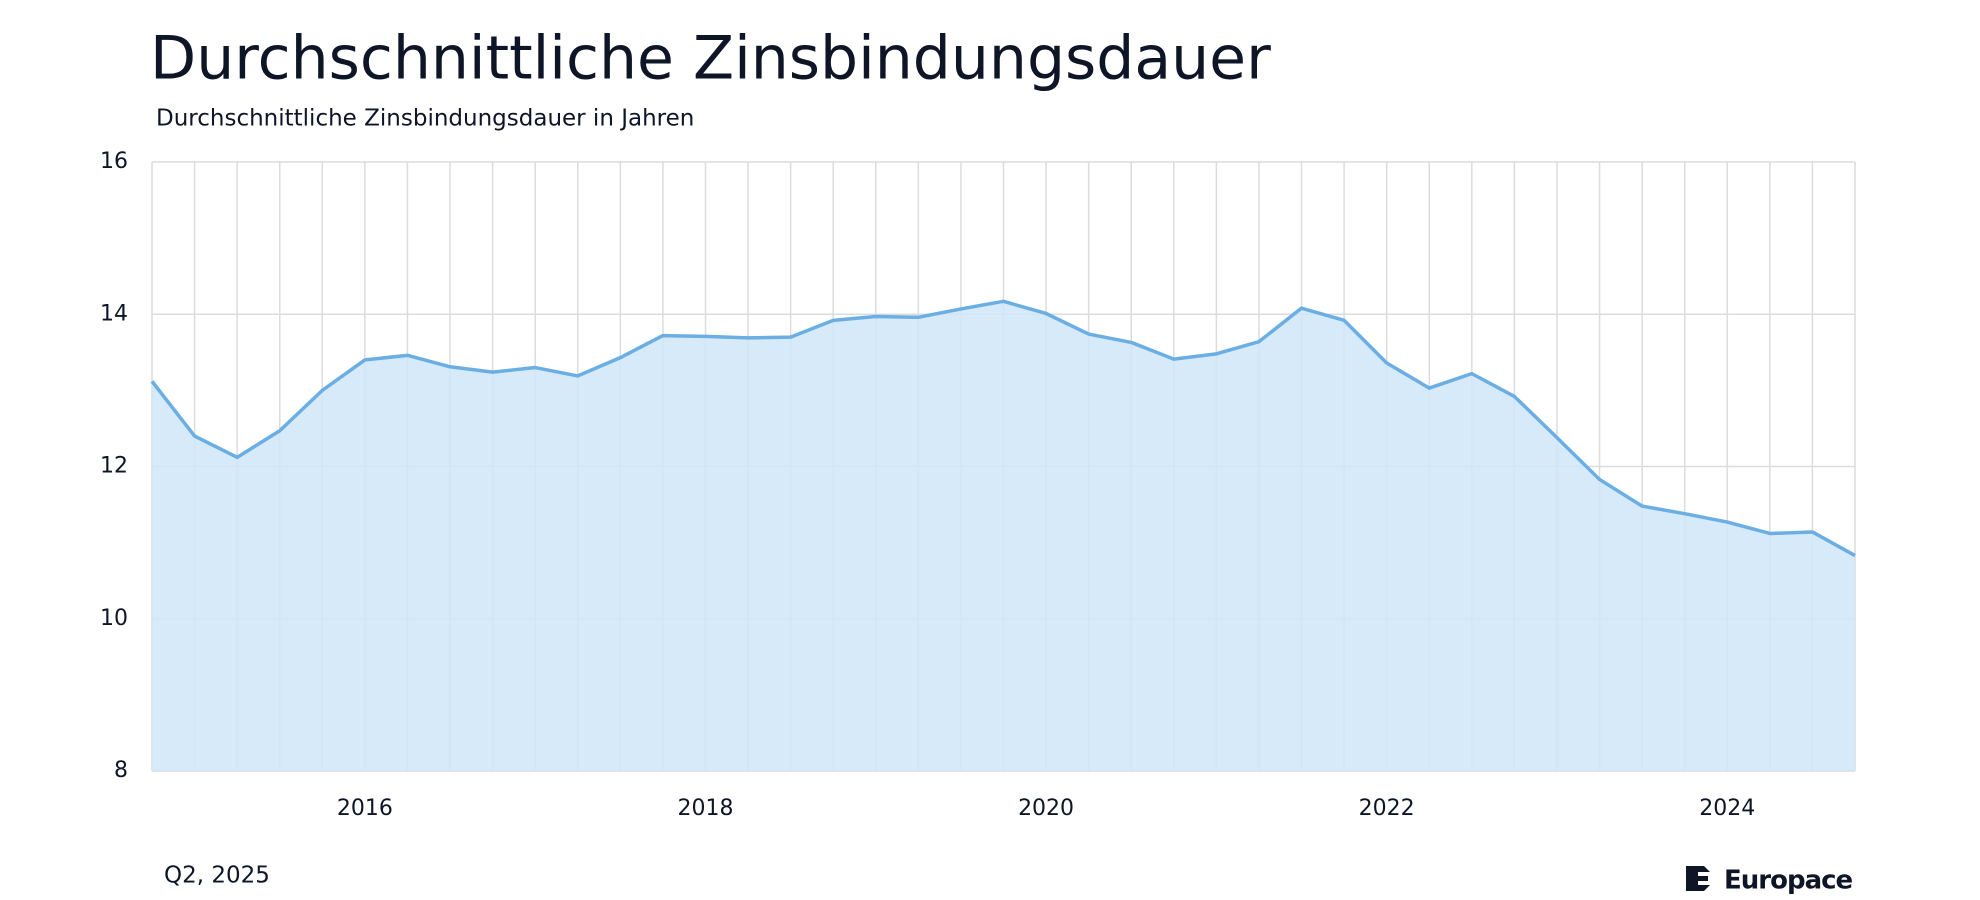 The height and width of the screenshot is (900, 1980). What do you see at coordinates (217, 876) in the screenshot?
I see `footnote: Q2, 2025` at bounding box center [217, 876].